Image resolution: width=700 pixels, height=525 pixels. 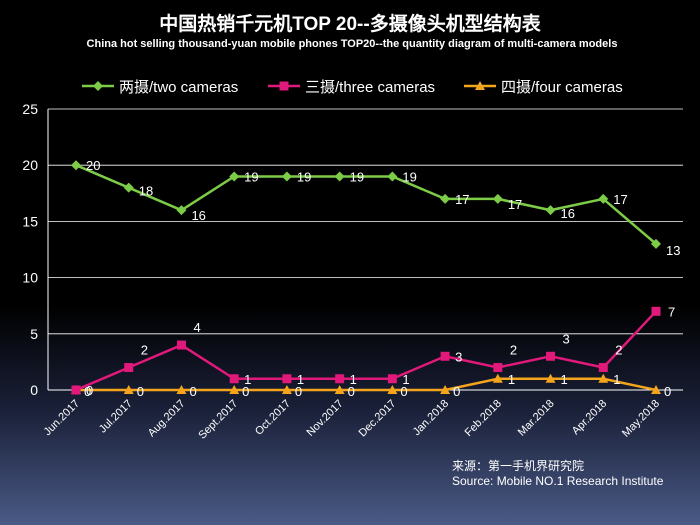 What do you see at coordinates (518, 465) in the screenshot?
I see `source-line-cn: 来源：第一手机界研究院` at bounding box center [518, 465].